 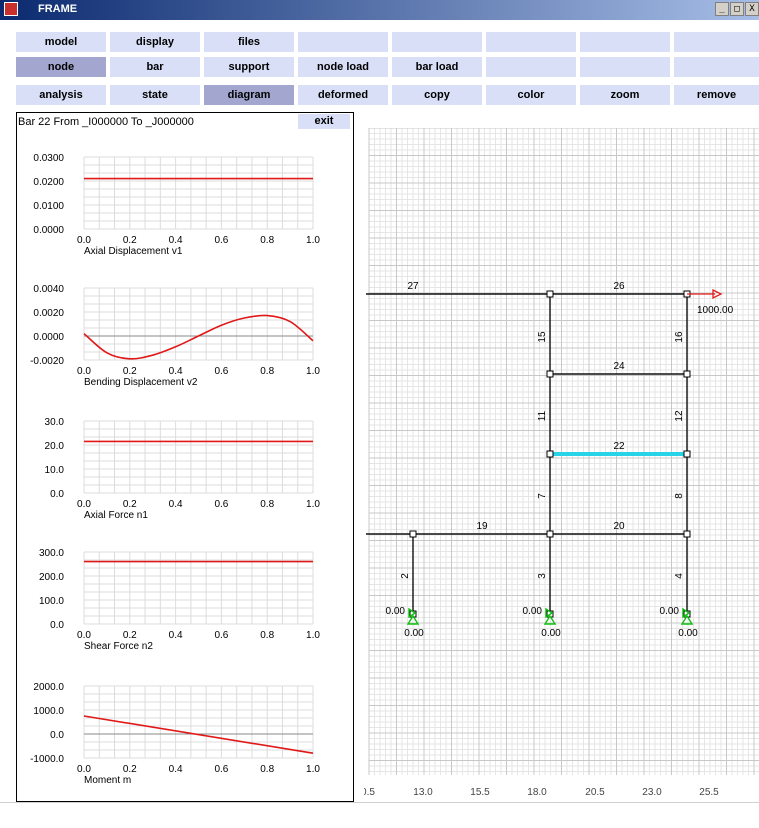 I want to click on load-arrow-head, so click(x=717, y=294).